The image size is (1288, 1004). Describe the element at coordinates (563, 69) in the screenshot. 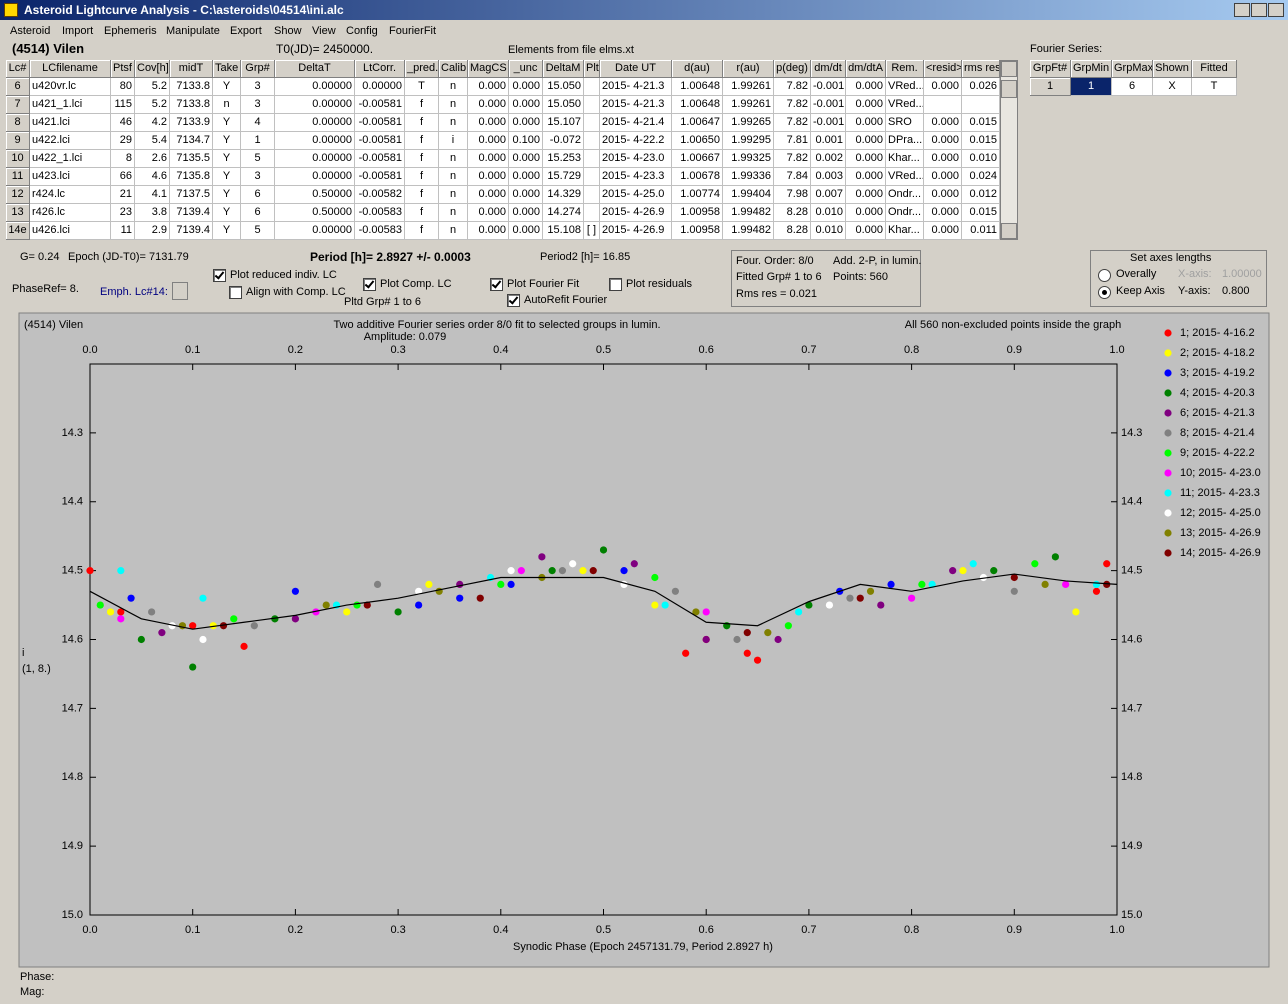

I see `column-header: DeltaM` at that location.